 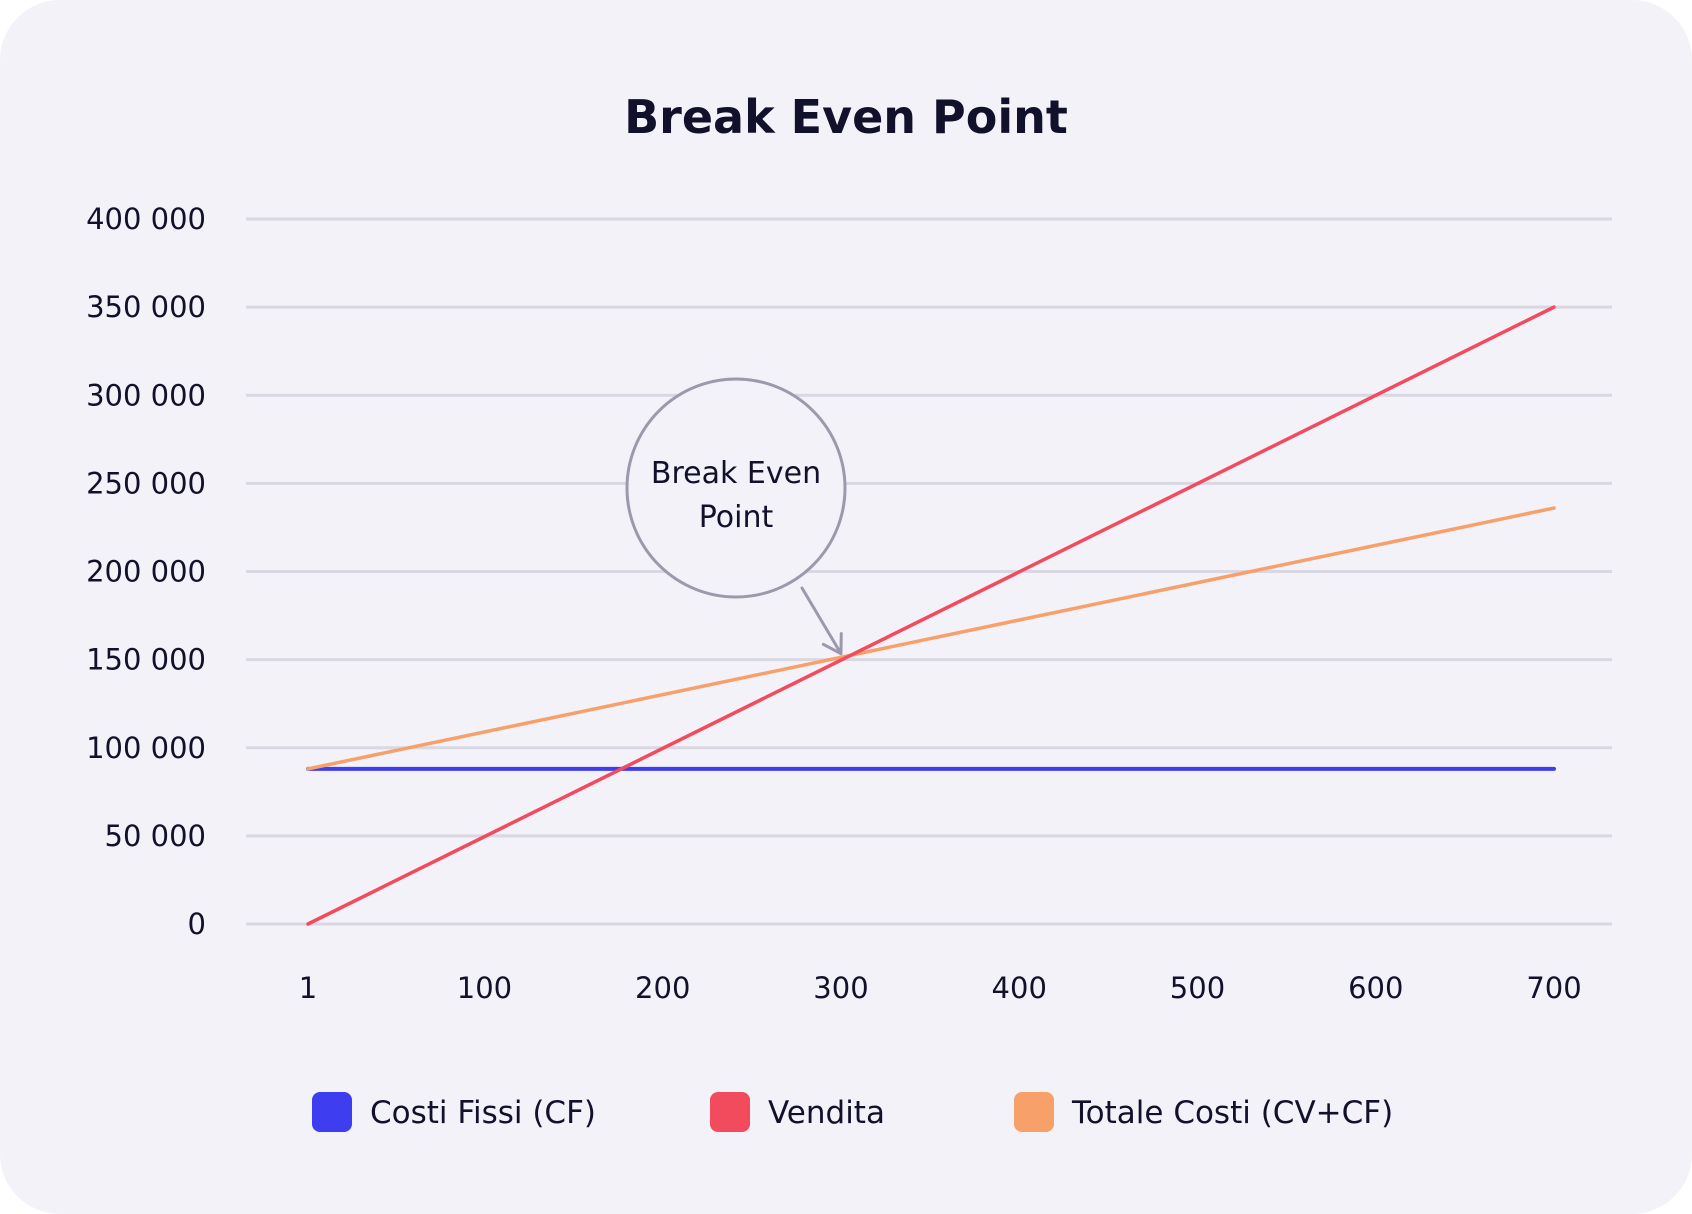 I want to click on annotation-label-line2: Point, so click(x=736, y=517).